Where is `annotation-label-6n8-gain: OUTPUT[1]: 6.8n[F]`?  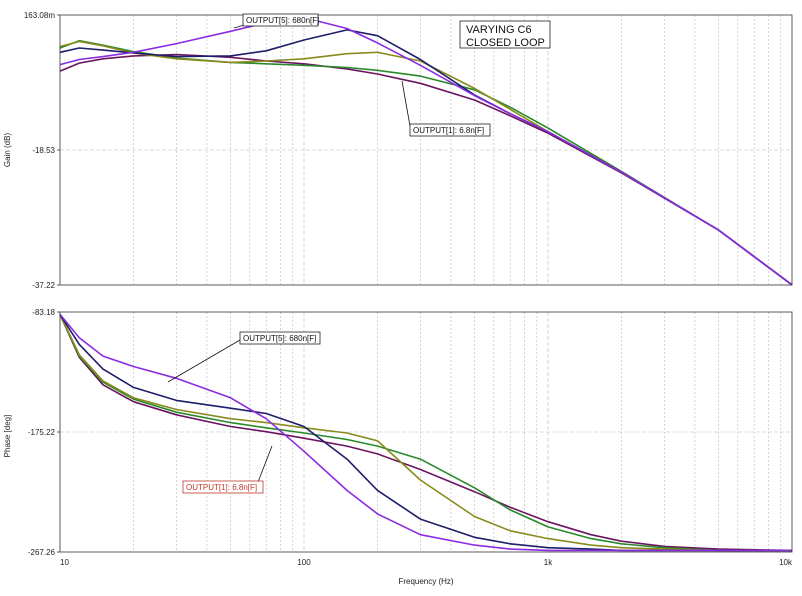
annotation-label-6n8-gain: OUTPUT[1]: 6.8n[F] is located at coordinates (448, 130).